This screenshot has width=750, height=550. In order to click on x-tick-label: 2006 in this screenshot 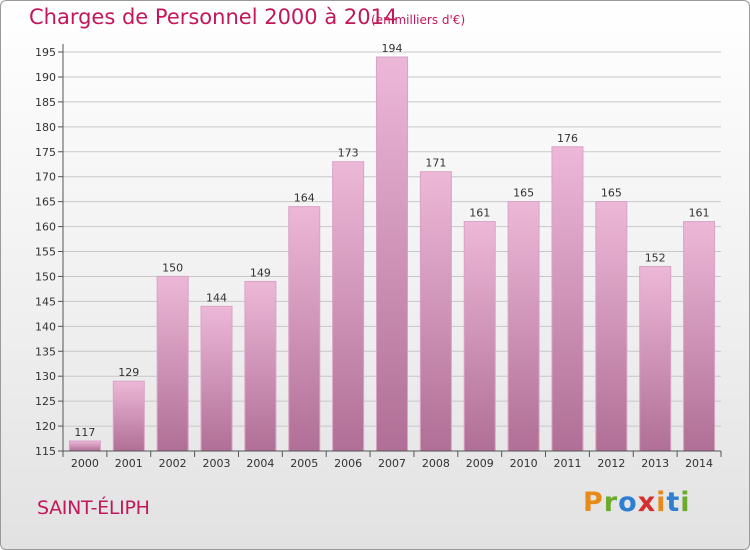, I will do `click(348, 463)`.